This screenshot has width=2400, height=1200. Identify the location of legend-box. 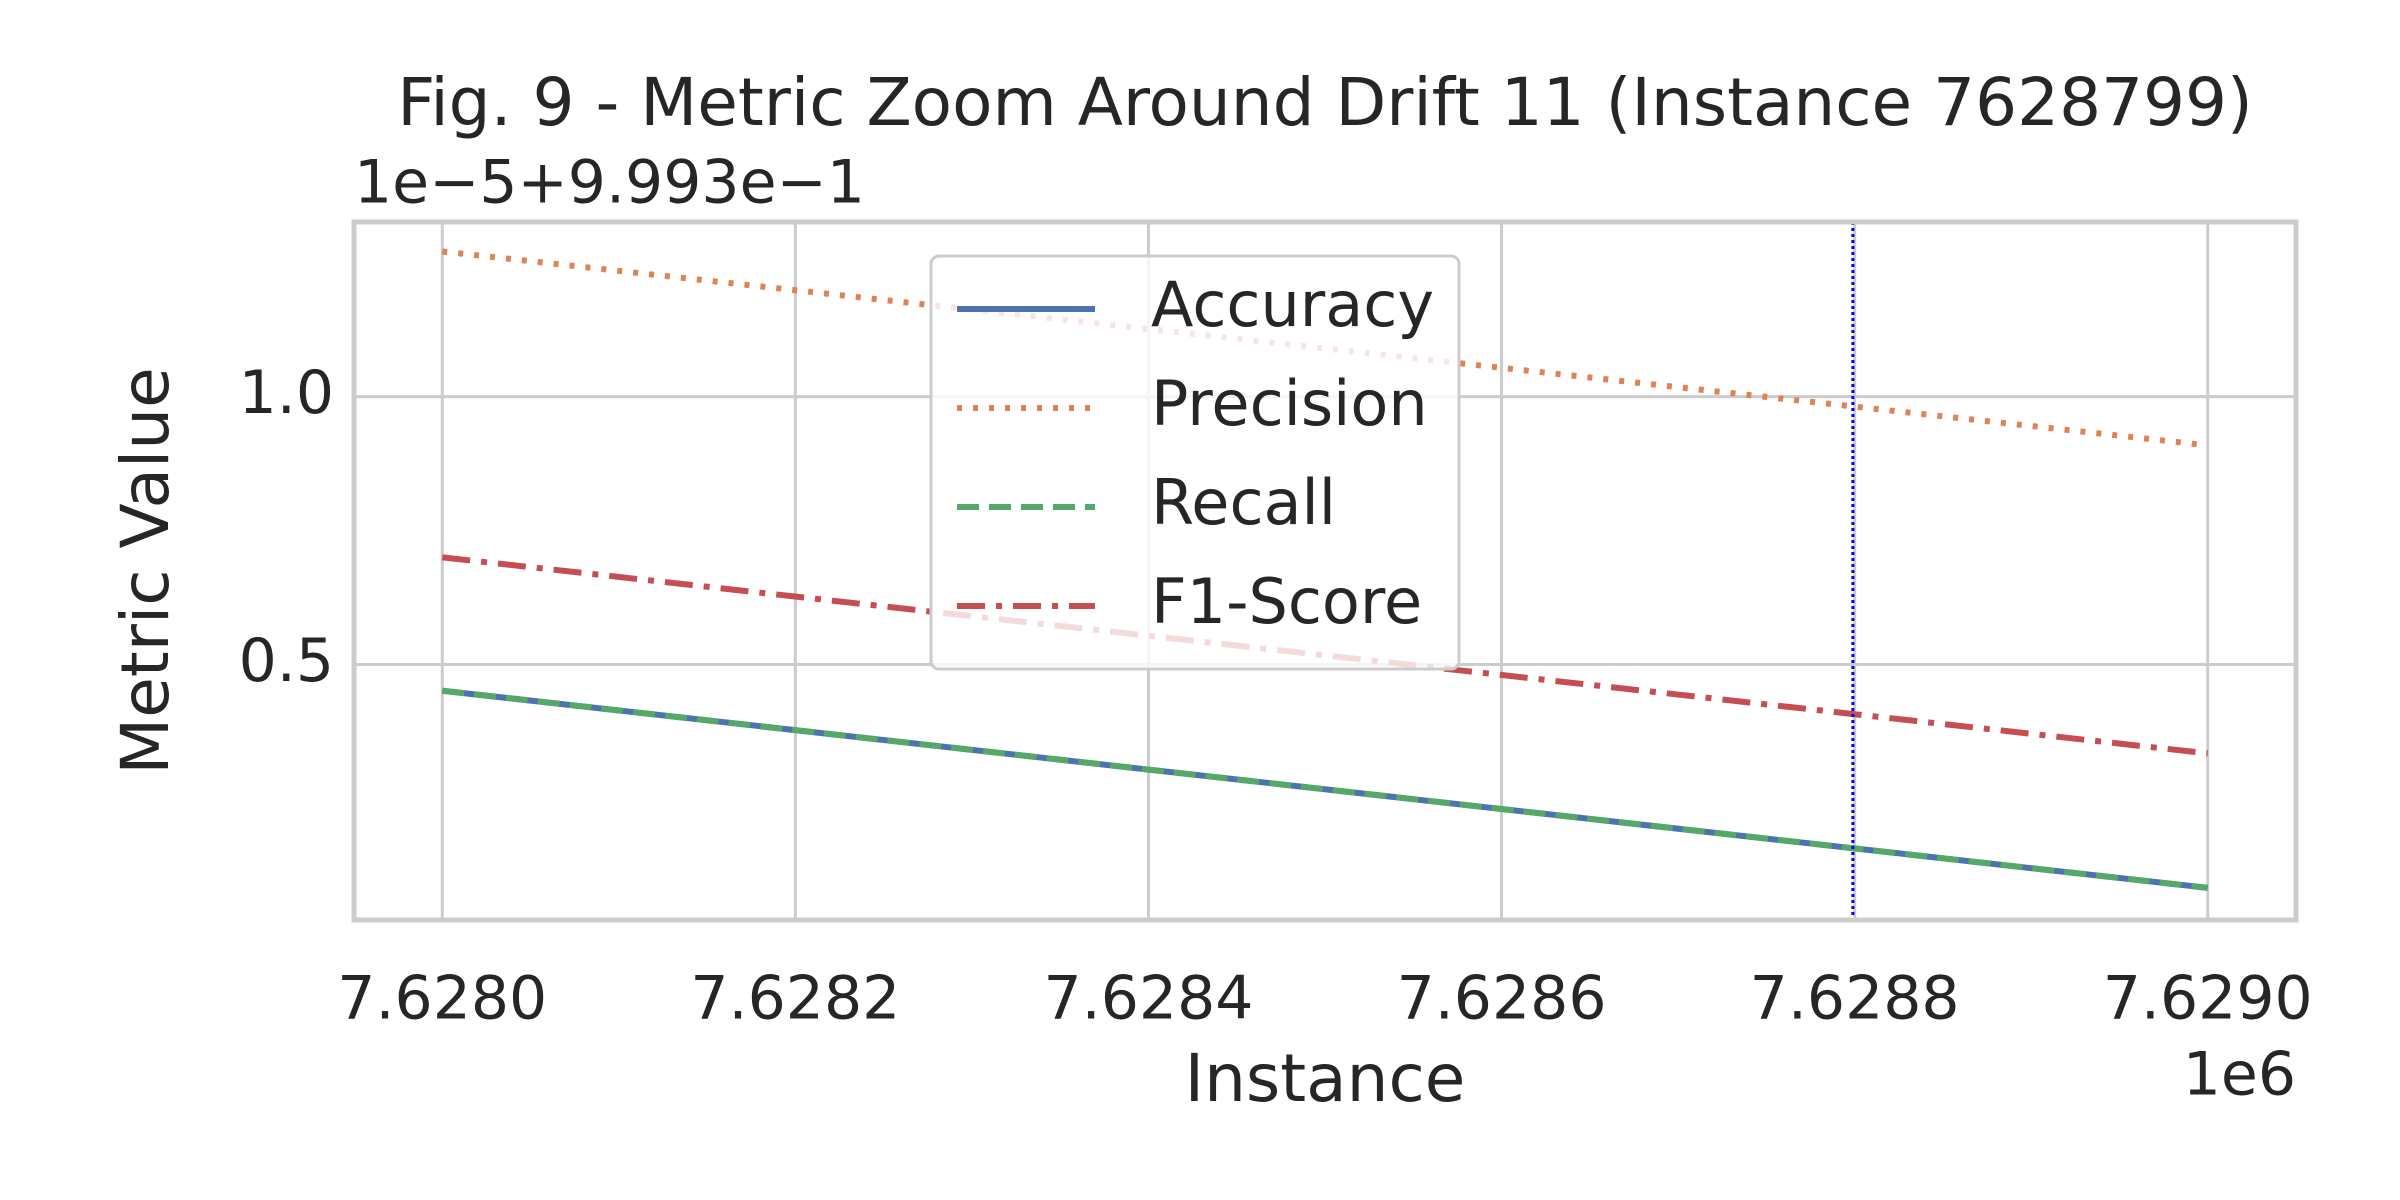
(1195, 462).